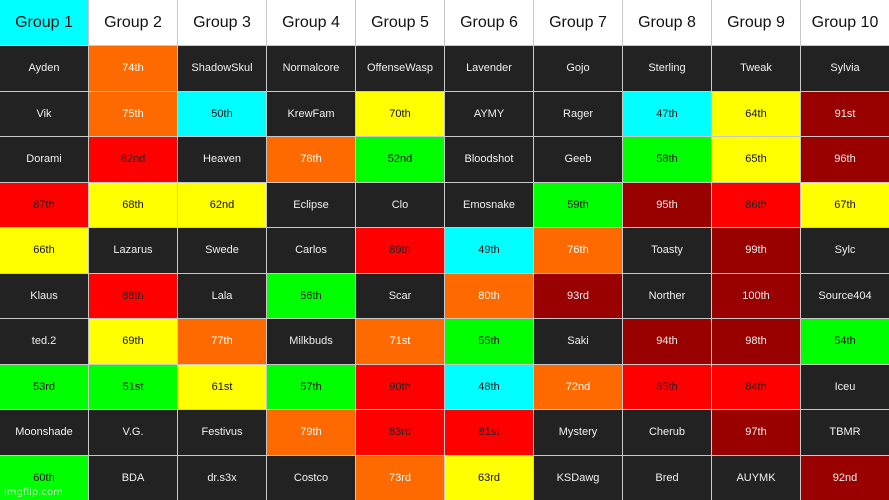 This screenshot has width=889, height=500. I want to click on grid-cell-r10-c9: AUYMK, so click(756, 477).